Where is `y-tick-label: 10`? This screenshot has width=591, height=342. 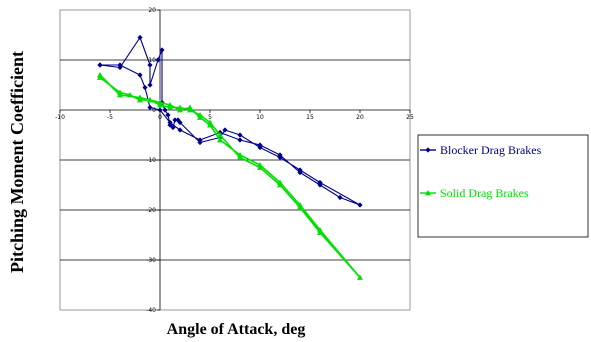
y-tick-label: 10 is located at coordinates (152, 60).